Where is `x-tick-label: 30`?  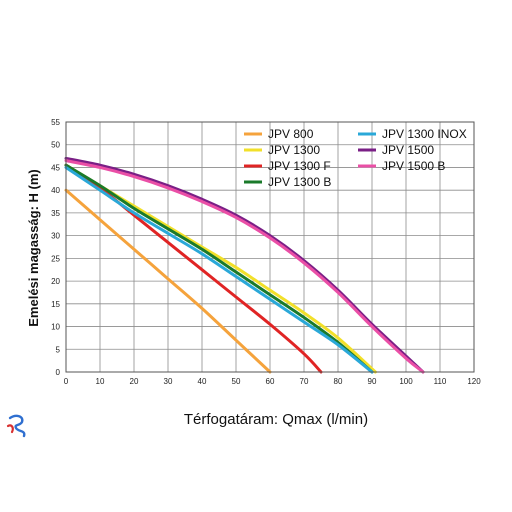
x-tick-label: 30 is located at coordinates (168, 381).